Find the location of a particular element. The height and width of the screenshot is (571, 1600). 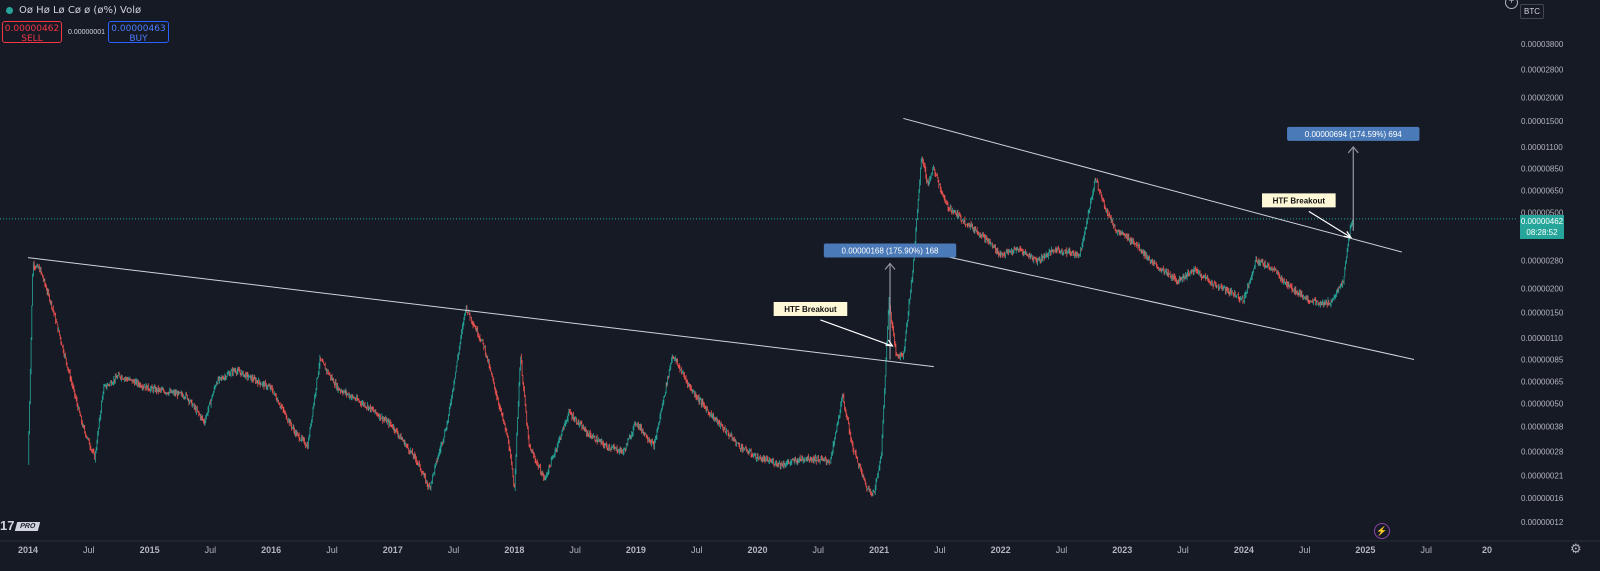

x-tick-label: 2020 is located at coordinates (757, 550).